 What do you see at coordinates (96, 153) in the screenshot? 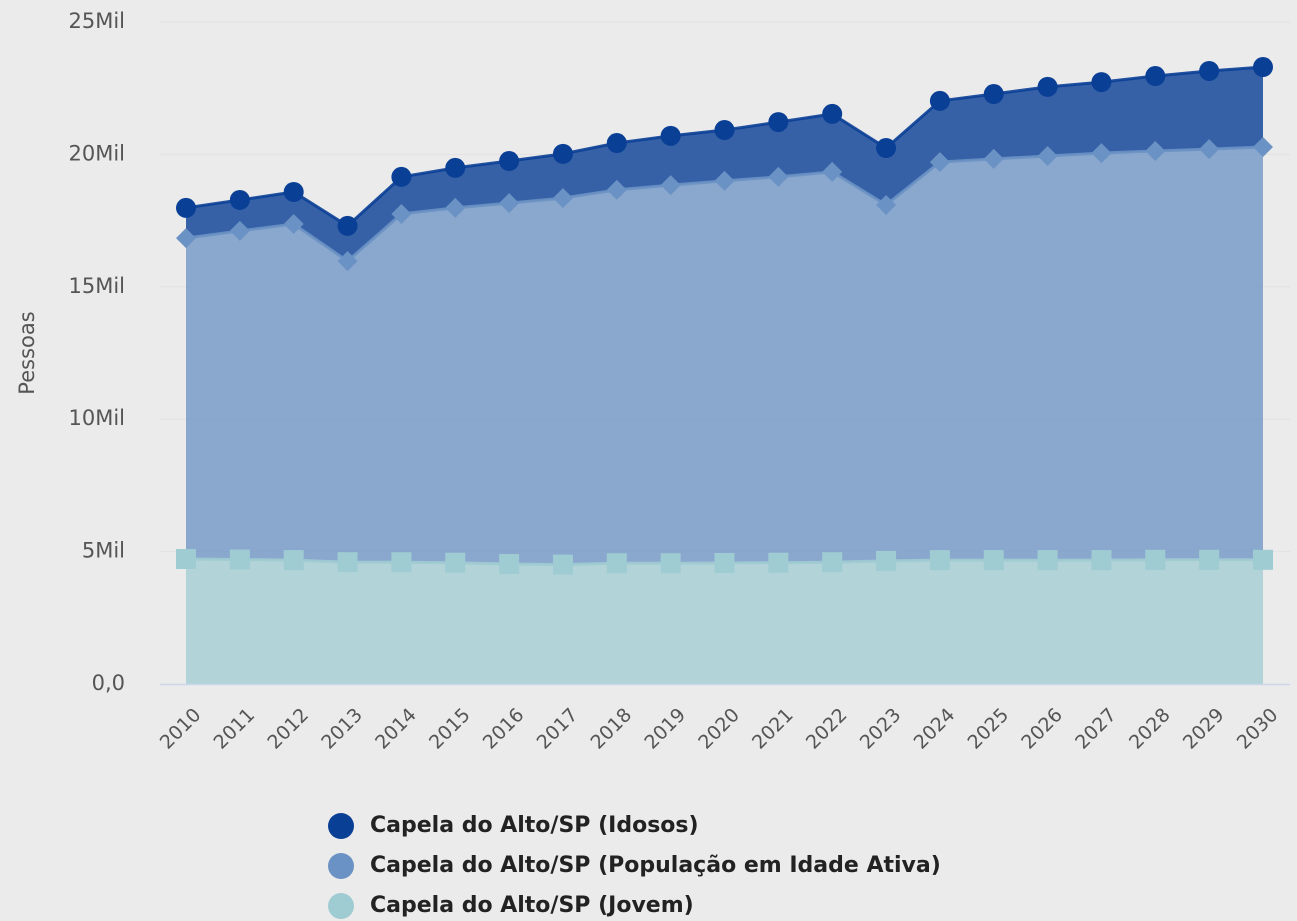
I see `y-tick-label: 20Mil` at bounding box center [96, 153].